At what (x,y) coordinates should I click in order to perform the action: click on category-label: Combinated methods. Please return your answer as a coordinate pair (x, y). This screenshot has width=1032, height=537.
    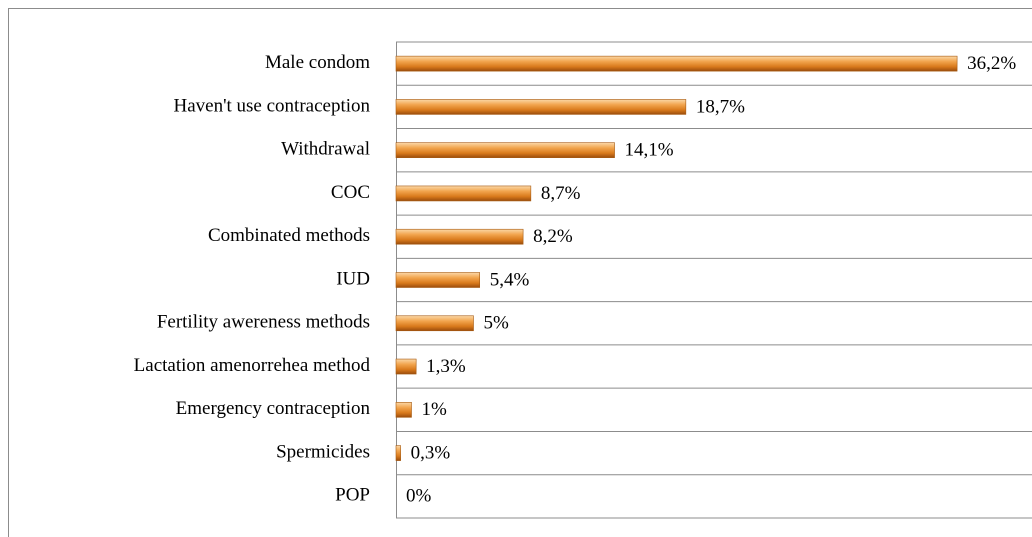
    Looking at the image, I should click on (289, 235).